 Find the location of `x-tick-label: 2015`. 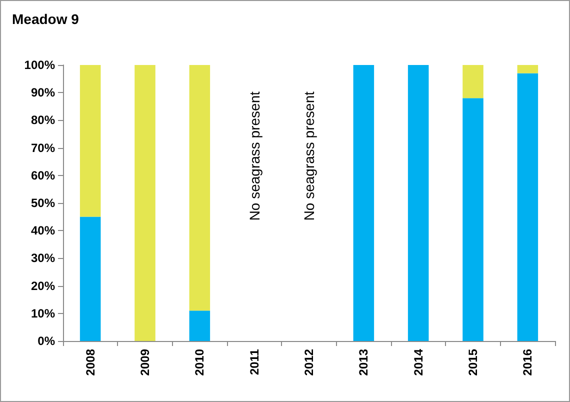

x-tick-label: 2015 is located at coordinates (473, 362).